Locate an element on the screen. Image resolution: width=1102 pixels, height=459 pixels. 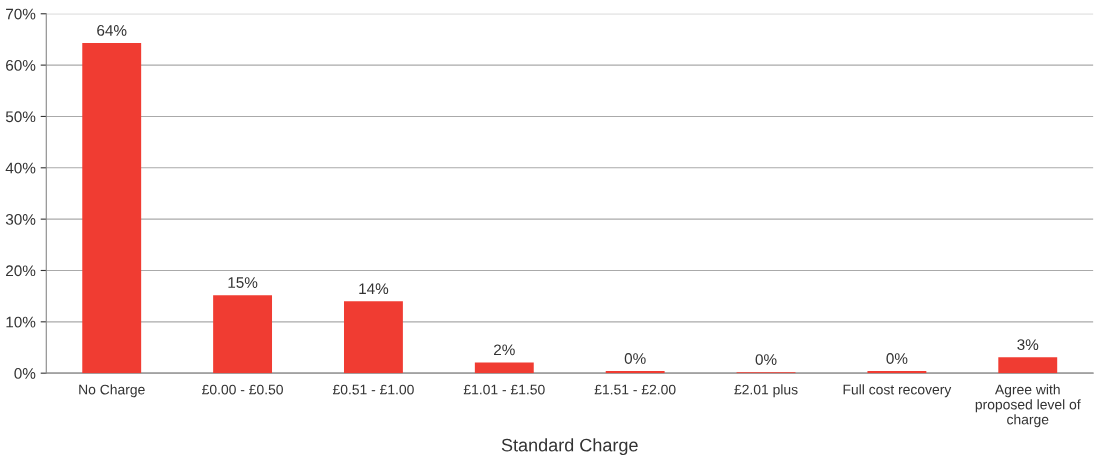
y-tick-label: 30% is located at coordinates (20, 219).